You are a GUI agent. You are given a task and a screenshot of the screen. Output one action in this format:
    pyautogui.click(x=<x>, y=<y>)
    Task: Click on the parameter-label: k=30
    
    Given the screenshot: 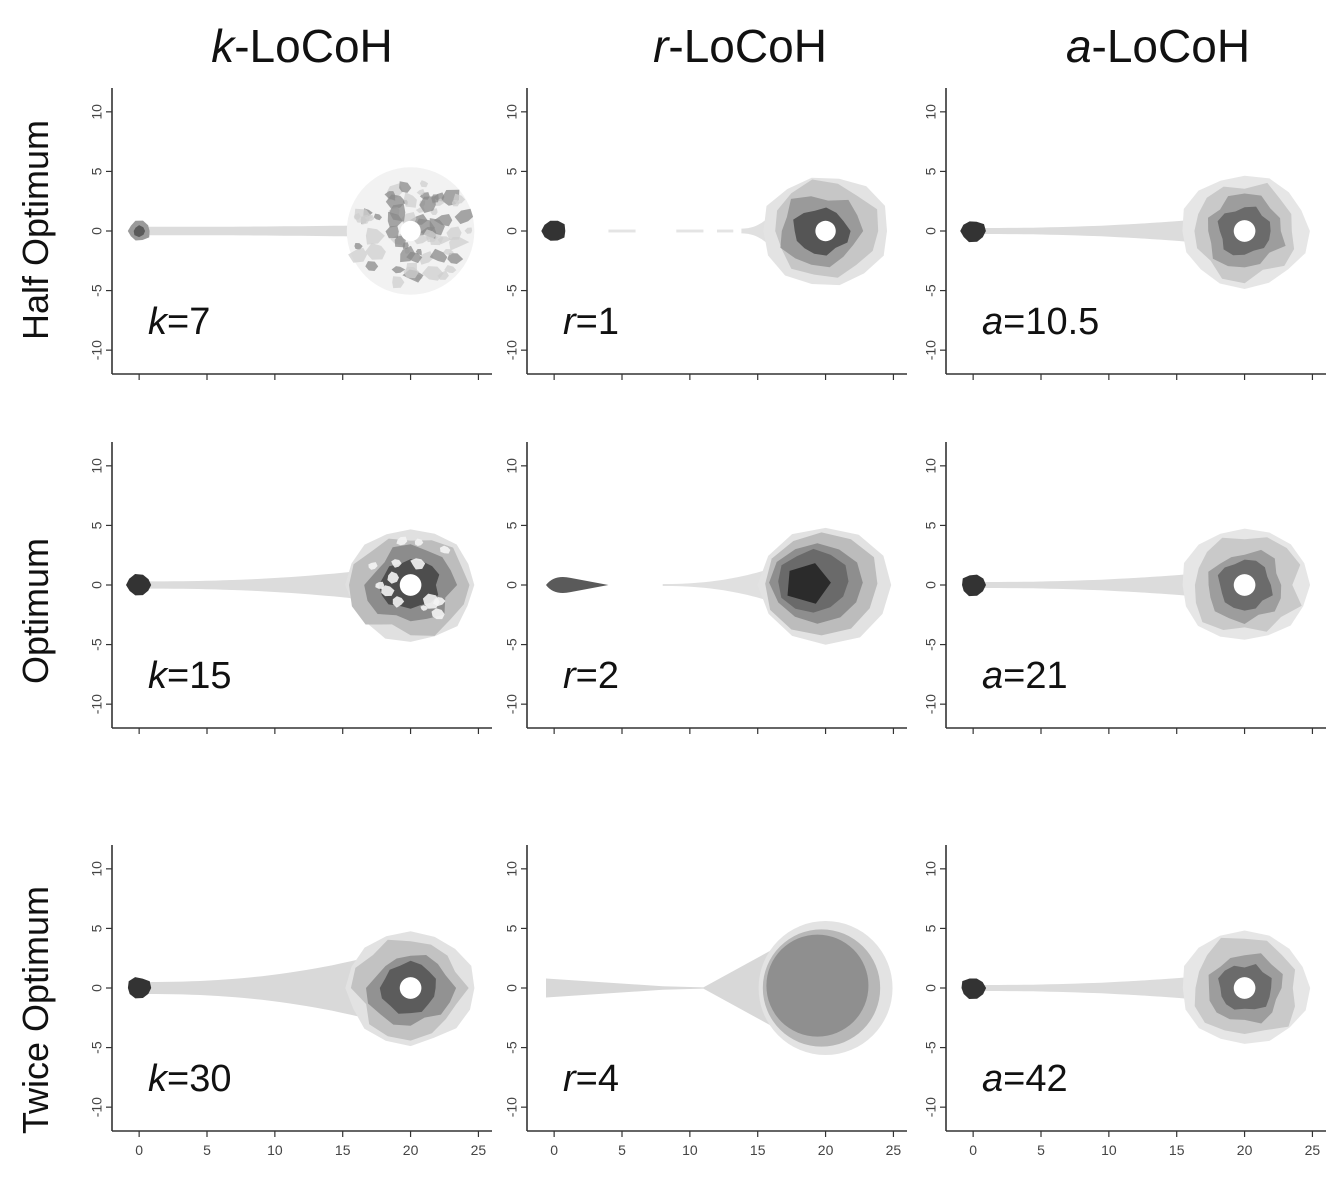 What is the action you would take?
    pyautogui.click(x=189, y=1079)
    